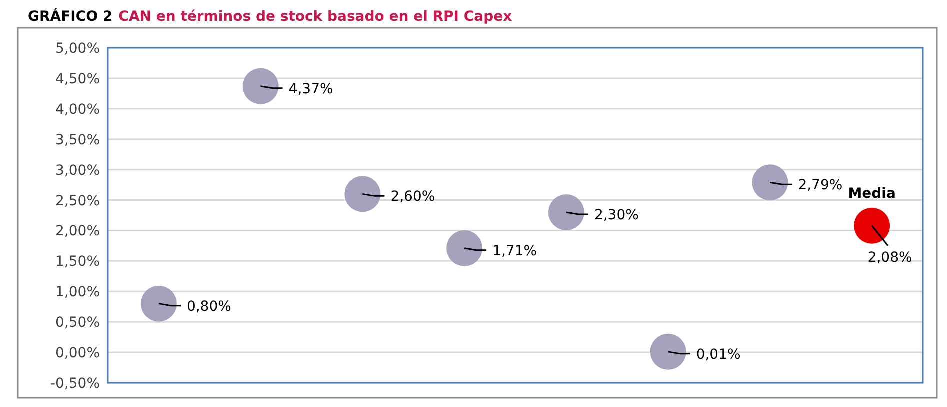 Image resolution: width=947 pixels, height=407 pixels. Describe the element at coordinates (78, 170) in the screenshot. I see `y-tick-label: 3,00%` at that location.